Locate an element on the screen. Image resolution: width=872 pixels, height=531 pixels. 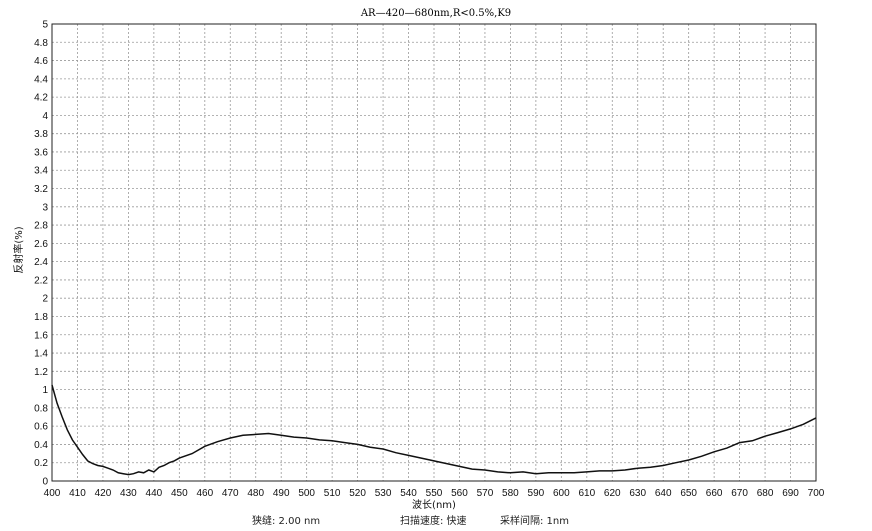
y-tick-label: 4.6 is located at coordinates (41, 61).